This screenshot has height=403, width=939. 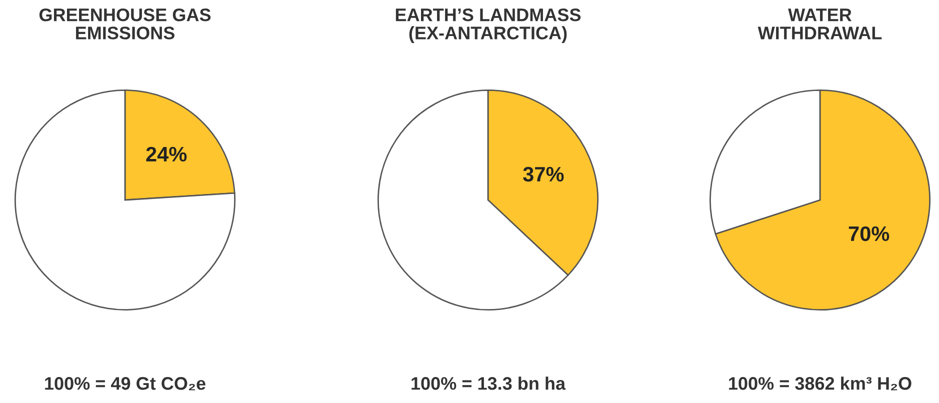 What do you see at coordinates (125, 383) in the screenshot?
I see `text: 100% = 49 Gt CO₂e` at bounding box center [125, 383].